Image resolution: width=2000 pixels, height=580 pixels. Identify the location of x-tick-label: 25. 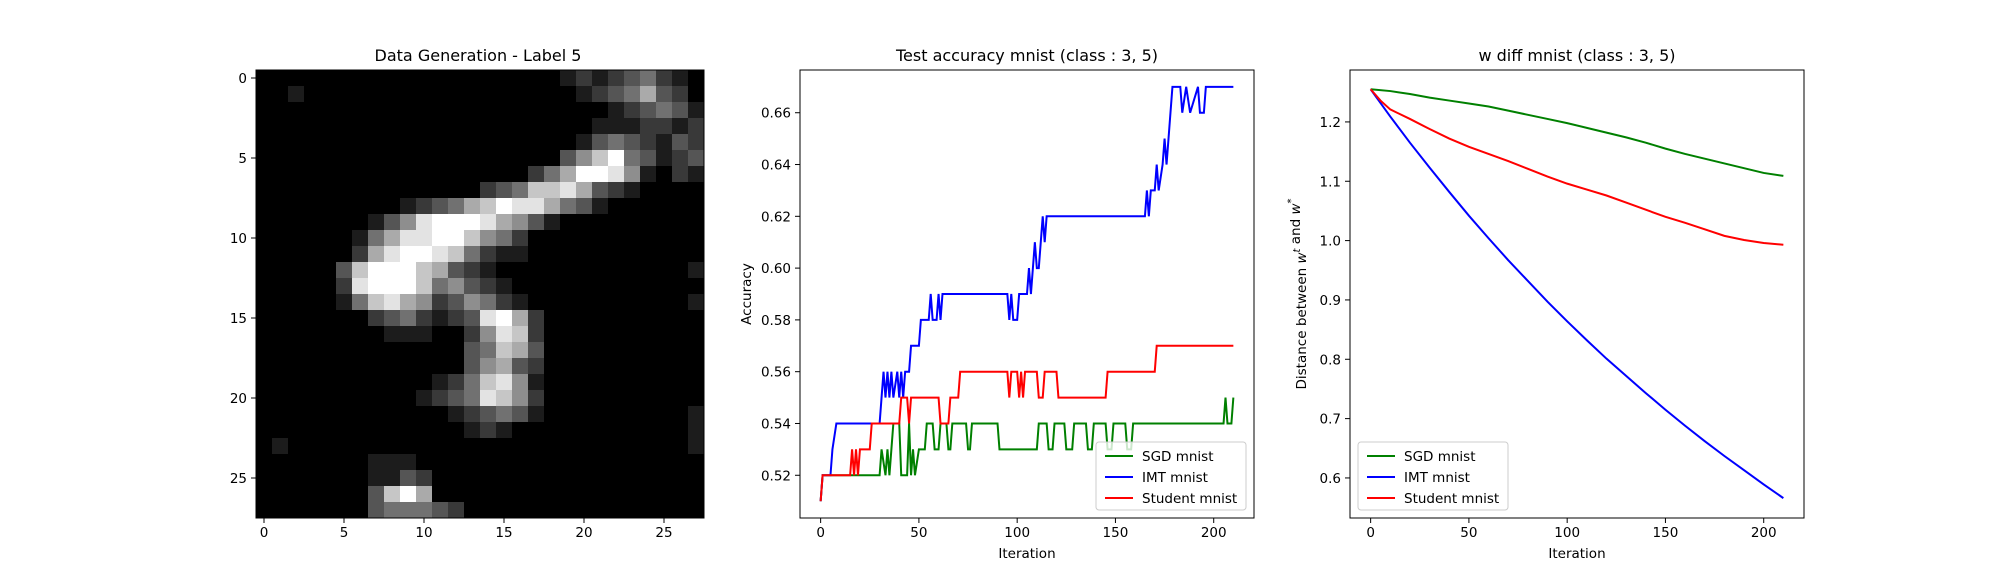
(663, 533).